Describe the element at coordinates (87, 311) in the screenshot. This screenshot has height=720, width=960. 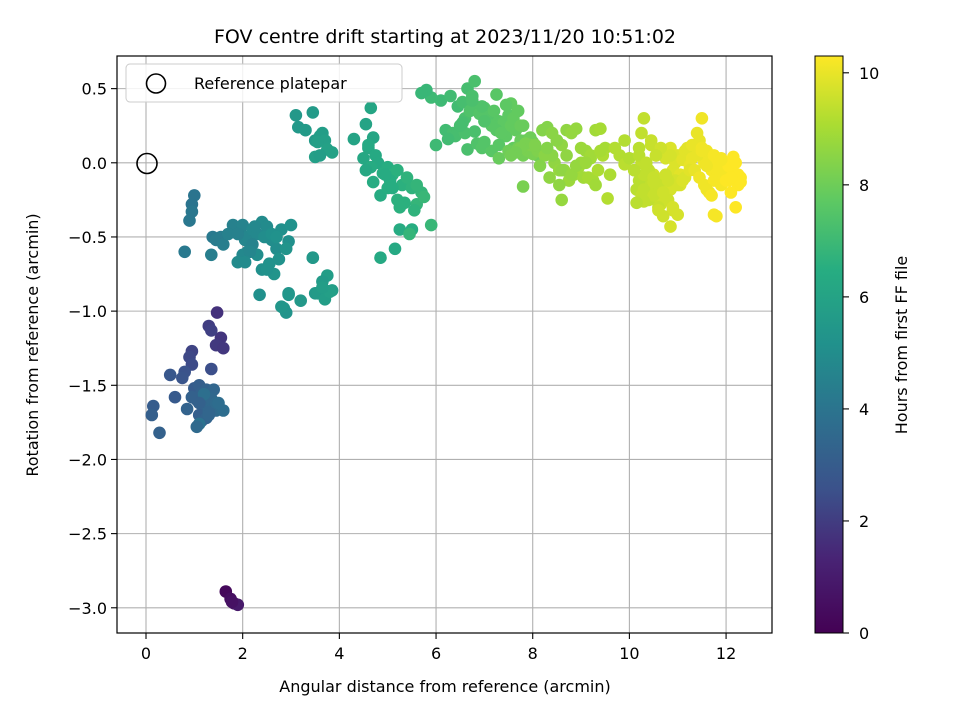
I see `y-tick-label: −1.0` at that location.